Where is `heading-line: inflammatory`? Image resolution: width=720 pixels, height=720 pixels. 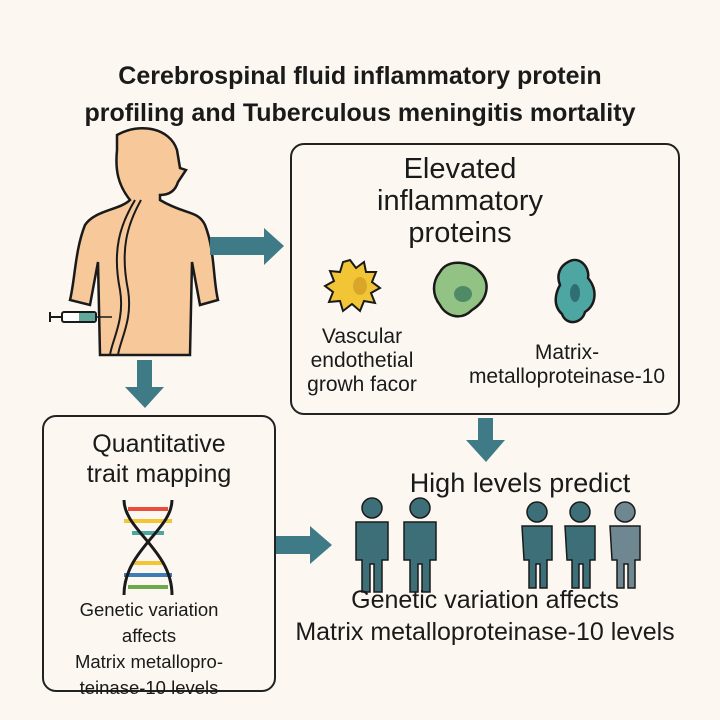
heading-line: inflammatory is located at coordinates (460, 201).